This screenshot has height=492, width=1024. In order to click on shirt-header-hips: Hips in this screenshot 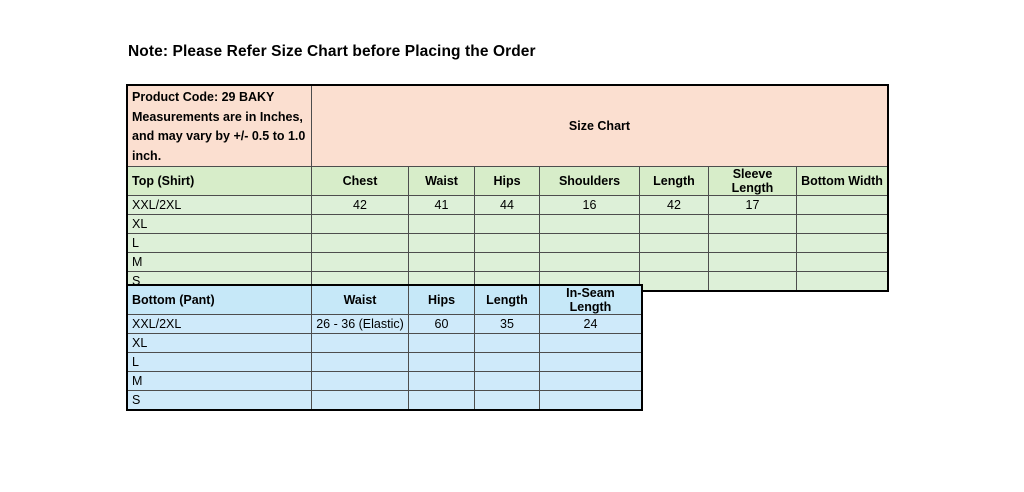, I will do `click(507, 181)`.